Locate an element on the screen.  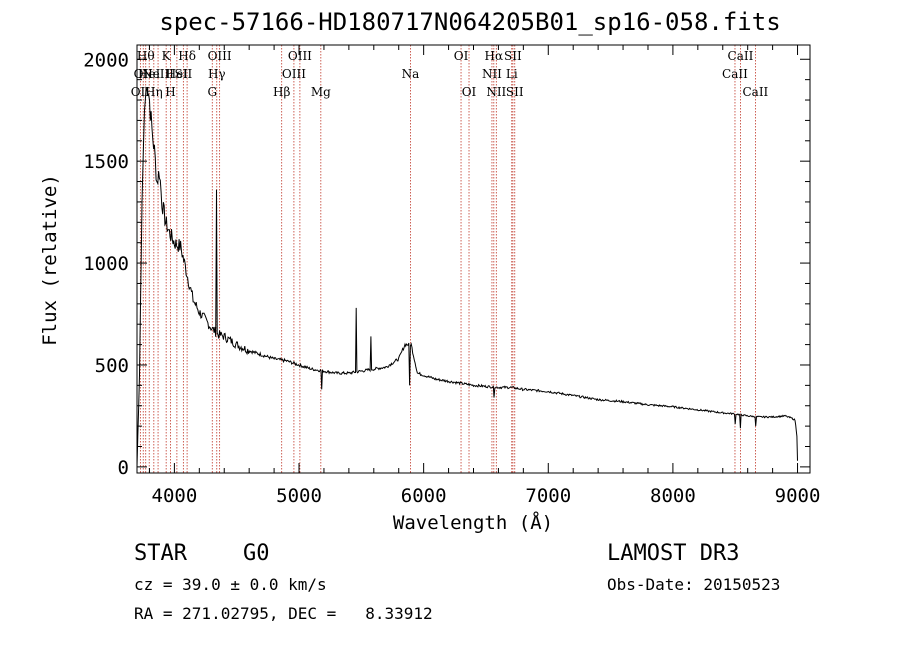
y-tick-label-0: 0 is located at coordinates (123, 468).